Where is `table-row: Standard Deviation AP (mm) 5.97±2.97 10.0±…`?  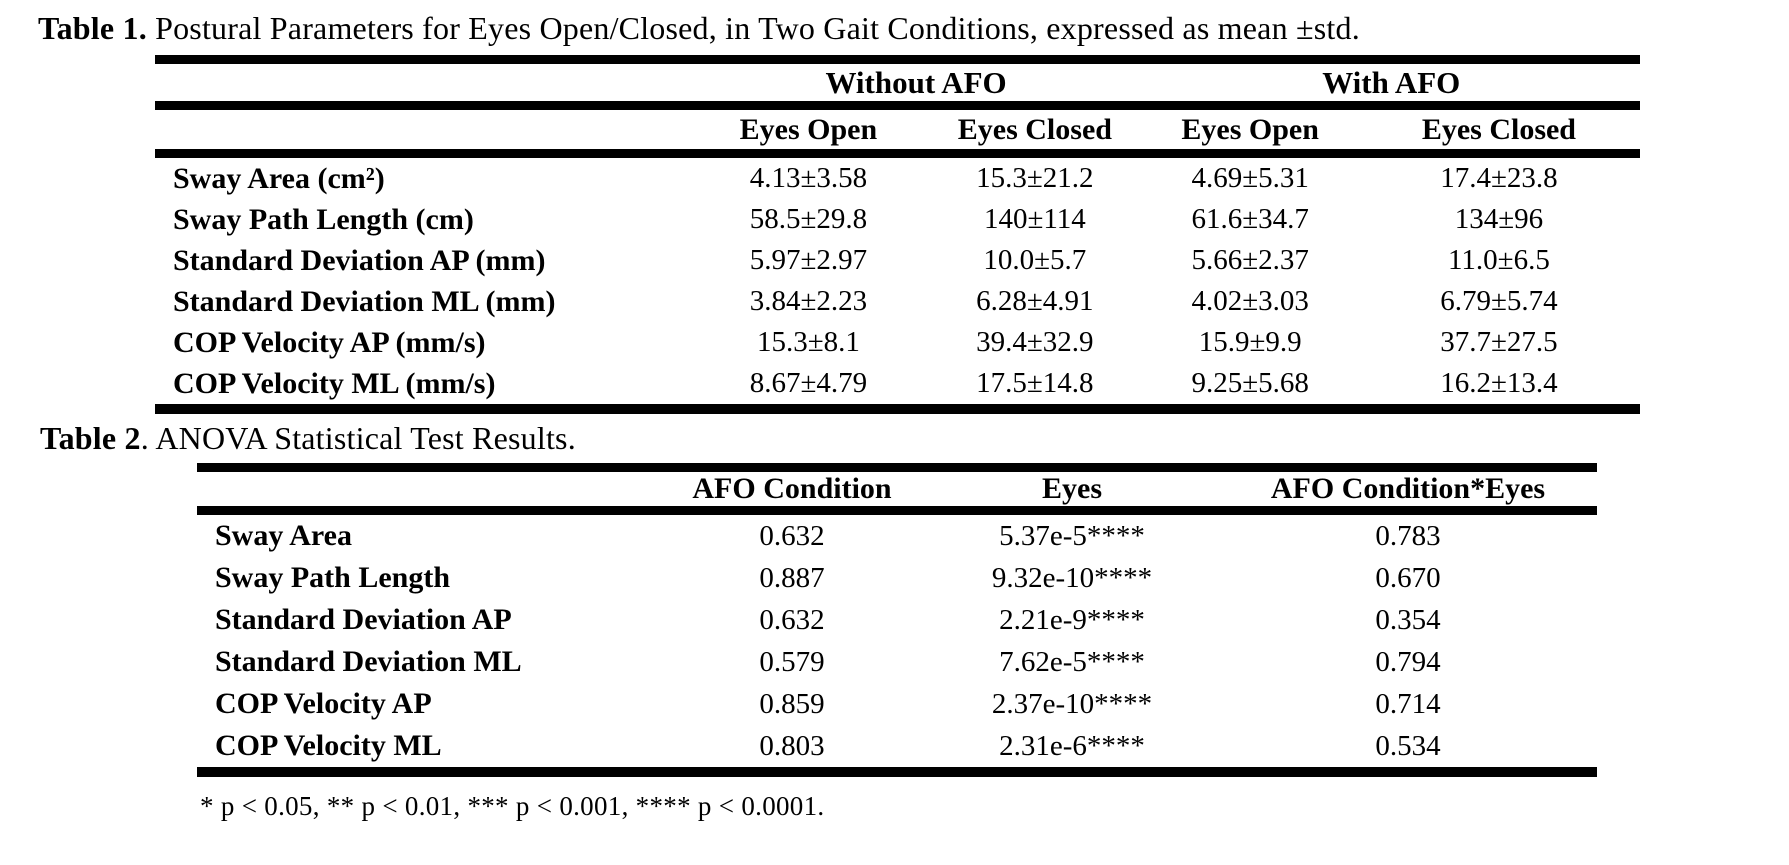 table-row: Standard Deviation AP (mm) 5.97±2.97 10.0±… is located at coordinates (897, 260).